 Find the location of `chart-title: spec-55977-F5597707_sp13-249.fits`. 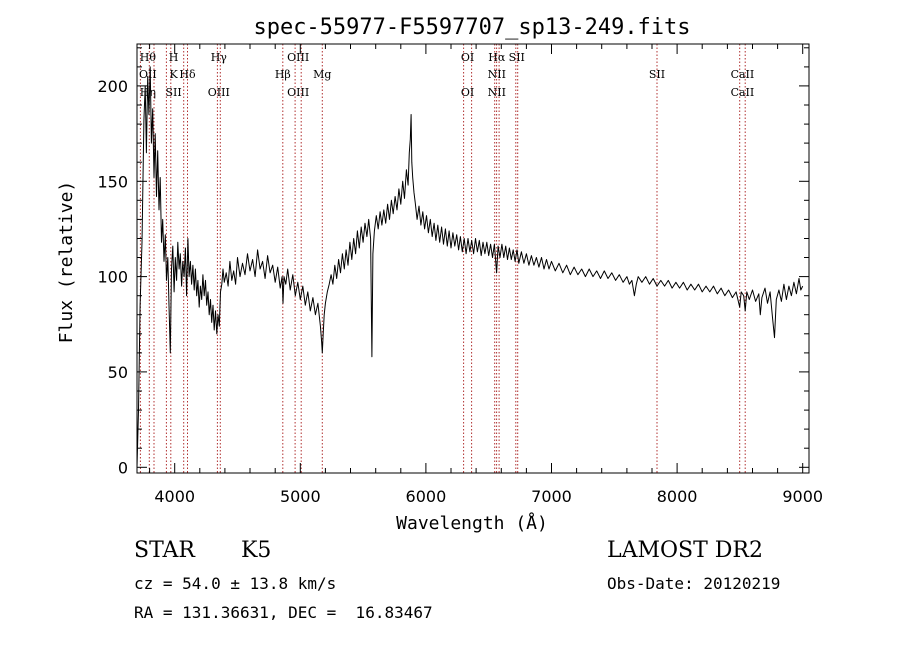

chart-title: spec-55977-F5597707_sp13-249.fits is located at coordinates (471, 27).